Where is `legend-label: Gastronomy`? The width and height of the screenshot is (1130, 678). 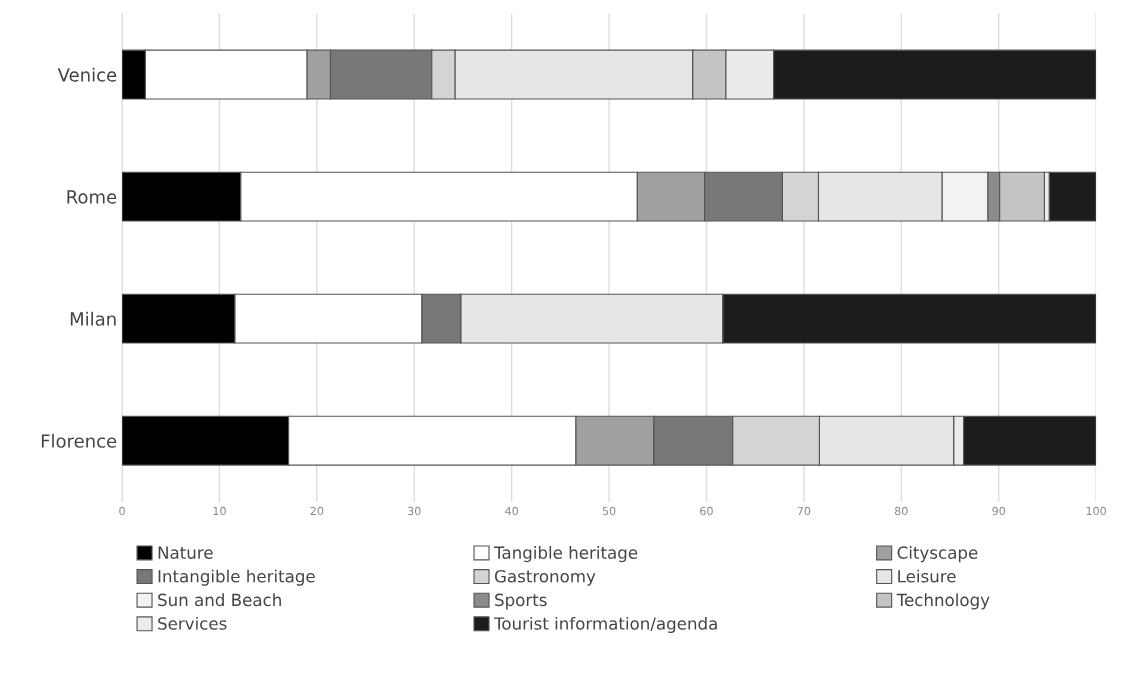 legend-label: Gastronomy is located at coordinates (545, 577).